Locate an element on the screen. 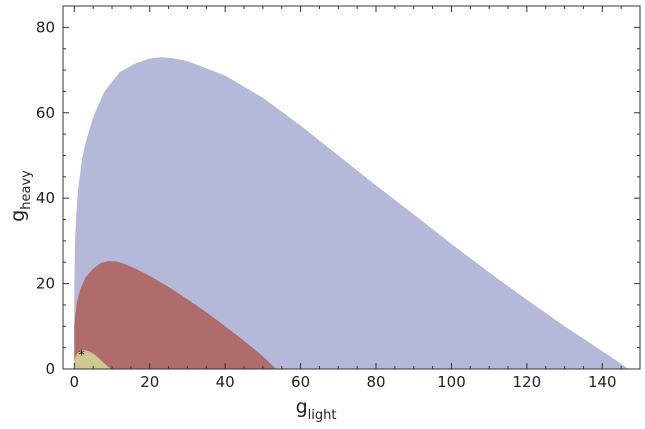  marker-layer: * is located at coordinates (81, 355).